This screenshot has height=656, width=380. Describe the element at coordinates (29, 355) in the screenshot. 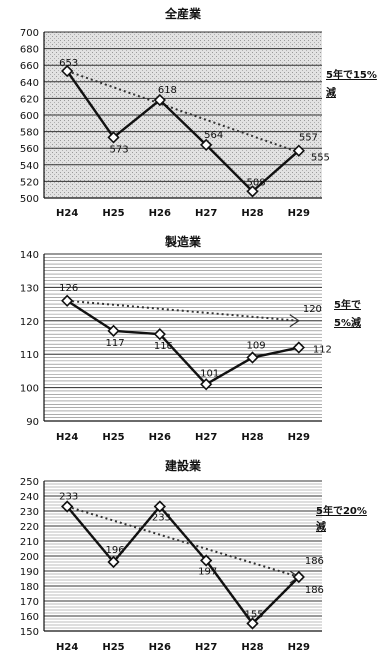

I see `y-tick-label: 110` at that location.